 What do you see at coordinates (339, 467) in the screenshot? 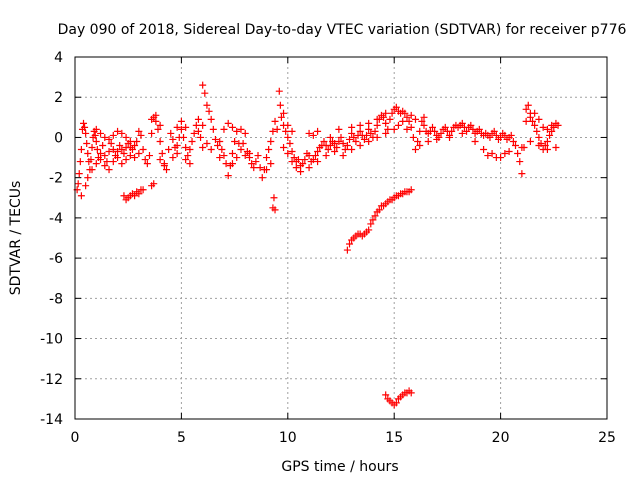
I see `x-axis-label: GPS time / hours` at bounding box center [339, 467].